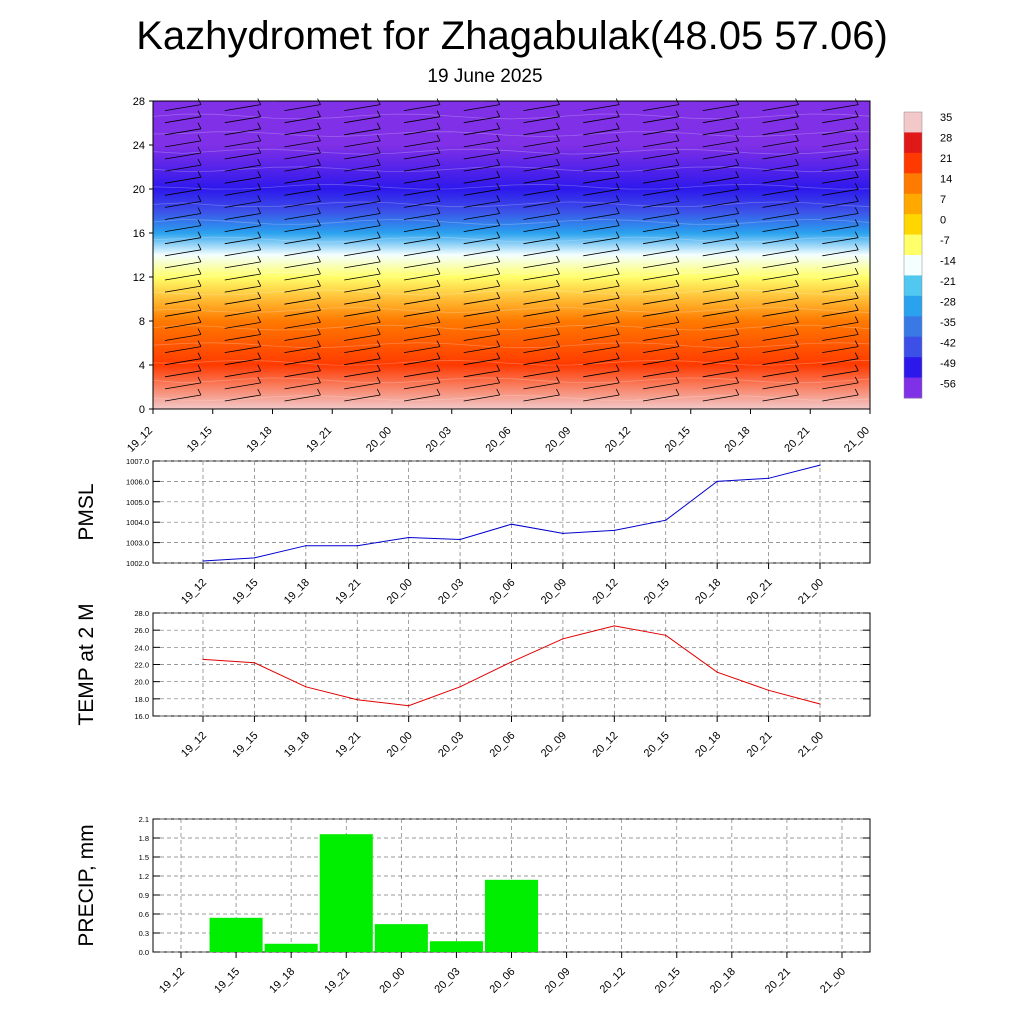 Image resolution: width=1024 pixels, height=1024 pixels. Describe the element at coordinates (503, 745) in the screenshot. I see `panel-xtick-label: 20_06` at that location.